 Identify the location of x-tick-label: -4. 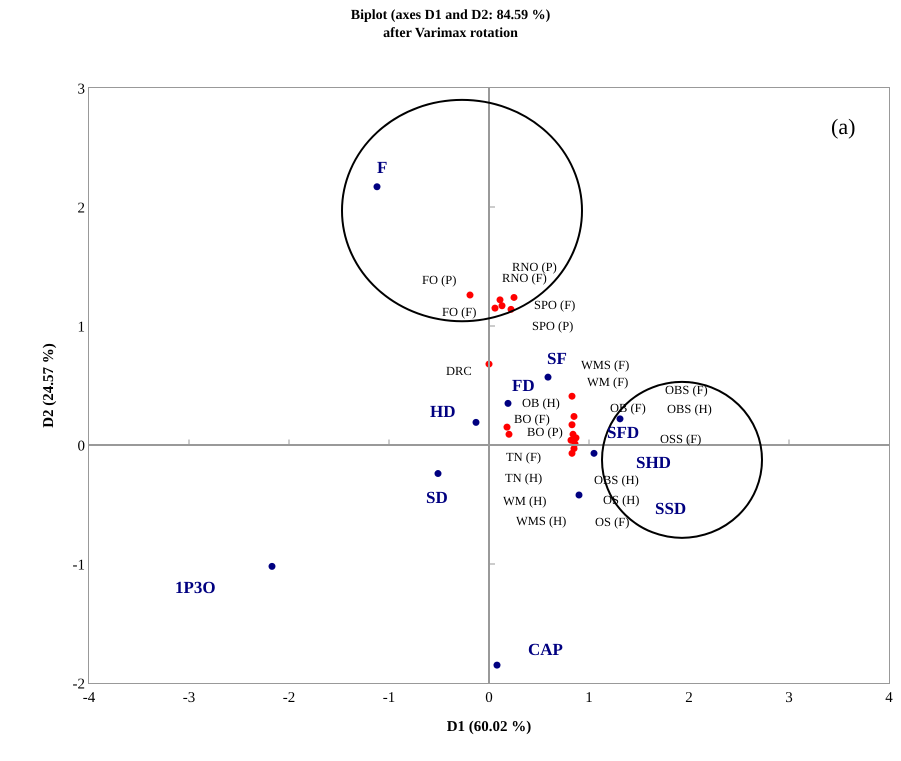
(89, 698).